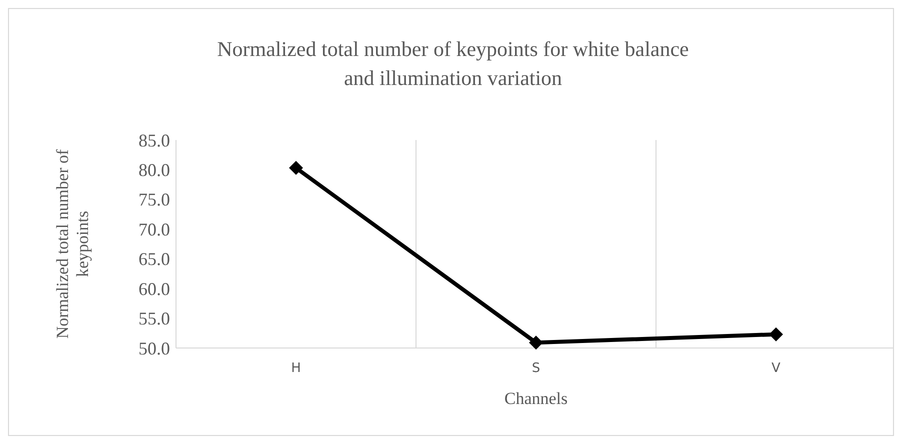 Image resolution: width=902 pixels, height=444 pixels. What do you see at coordinates (72, 244) in the screenshot?
I see `y-axis-title: Normalized total number of keypoints` at bounding box center [72, 244].